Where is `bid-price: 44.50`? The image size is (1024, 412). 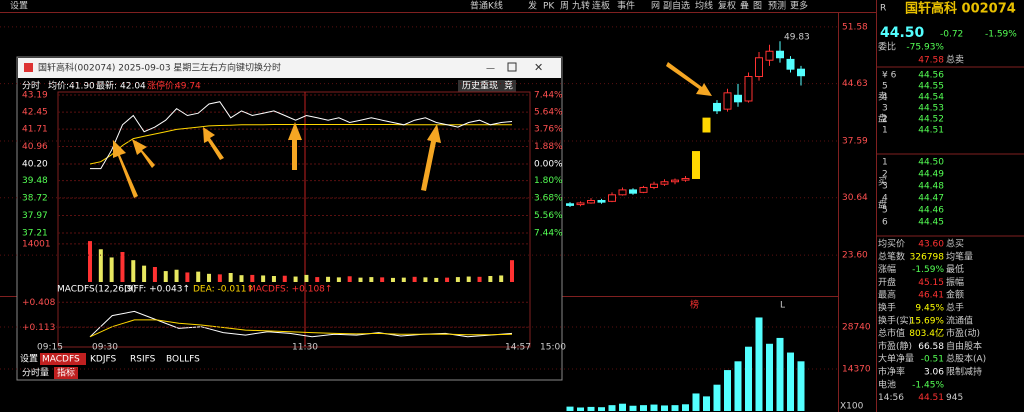 bid-price: 44.50 is located at coordinates (931, 163).